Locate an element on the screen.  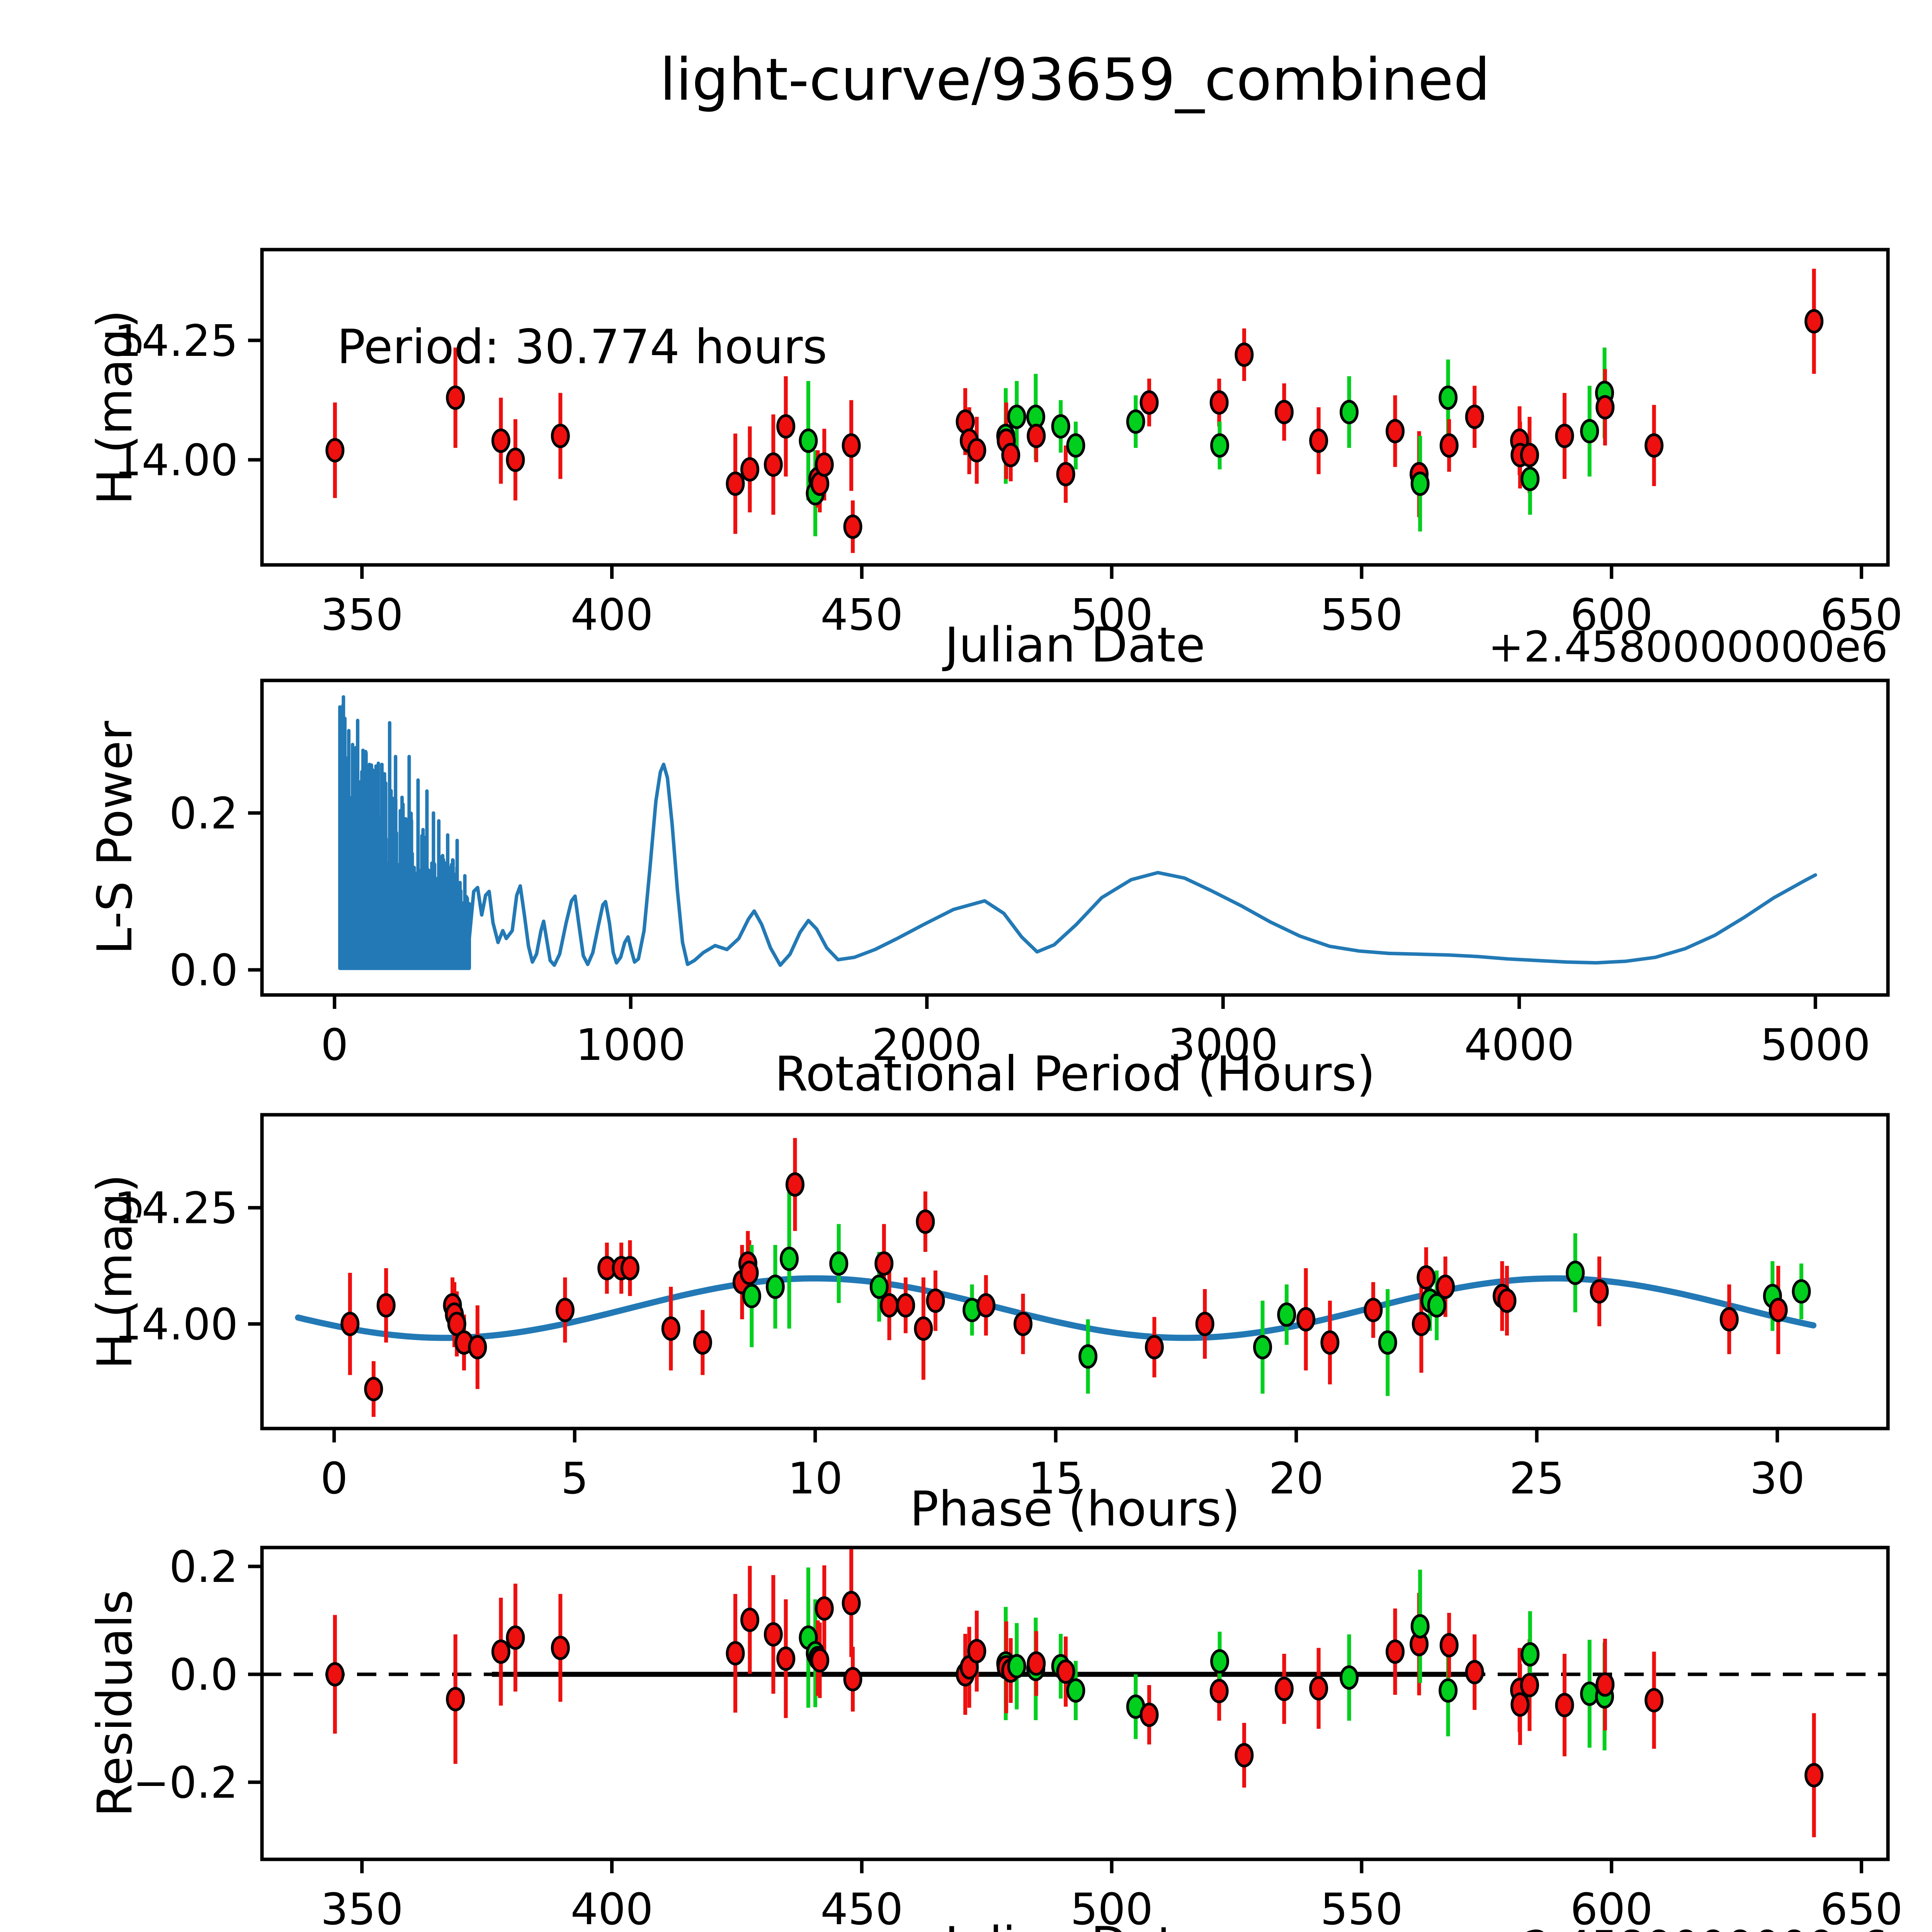
x-tick-label: 550 is located at coordinates (1362, 615).